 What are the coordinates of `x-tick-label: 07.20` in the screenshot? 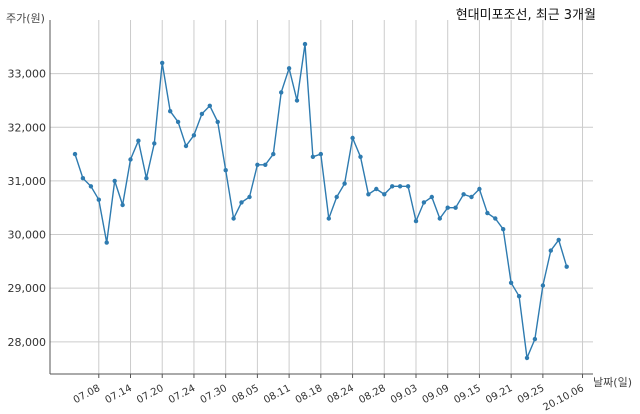 It's located at (150, 394).